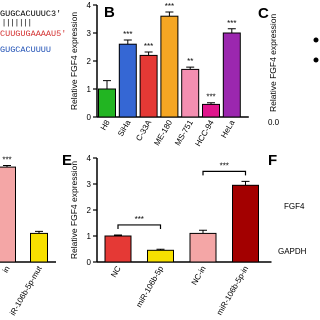 This screenshot has height=320, width=320. What do you see at coordinates (67, 160) in the screenshot?
I see `panel-label: E` at bounding box center [67, 160].